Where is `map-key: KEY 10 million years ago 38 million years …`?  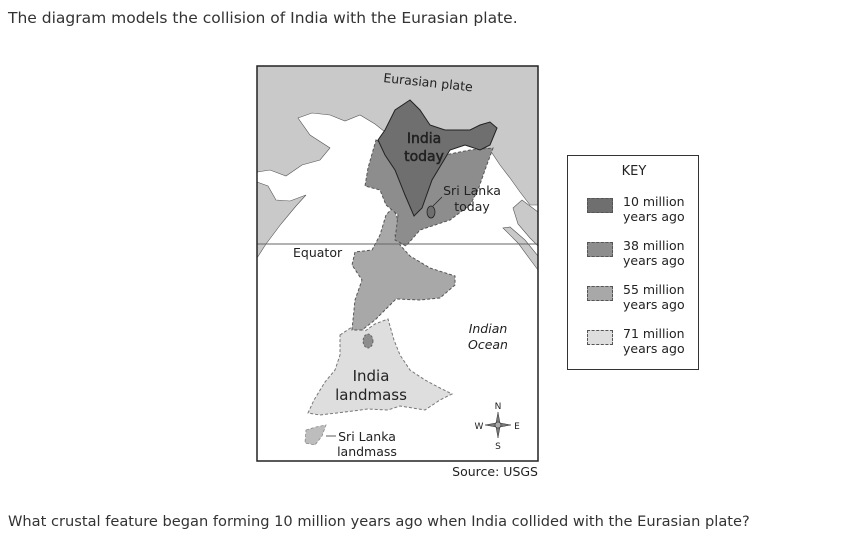
map-key: KEY 10 million years ago 38 million years … is located at coordinates (633, 262).